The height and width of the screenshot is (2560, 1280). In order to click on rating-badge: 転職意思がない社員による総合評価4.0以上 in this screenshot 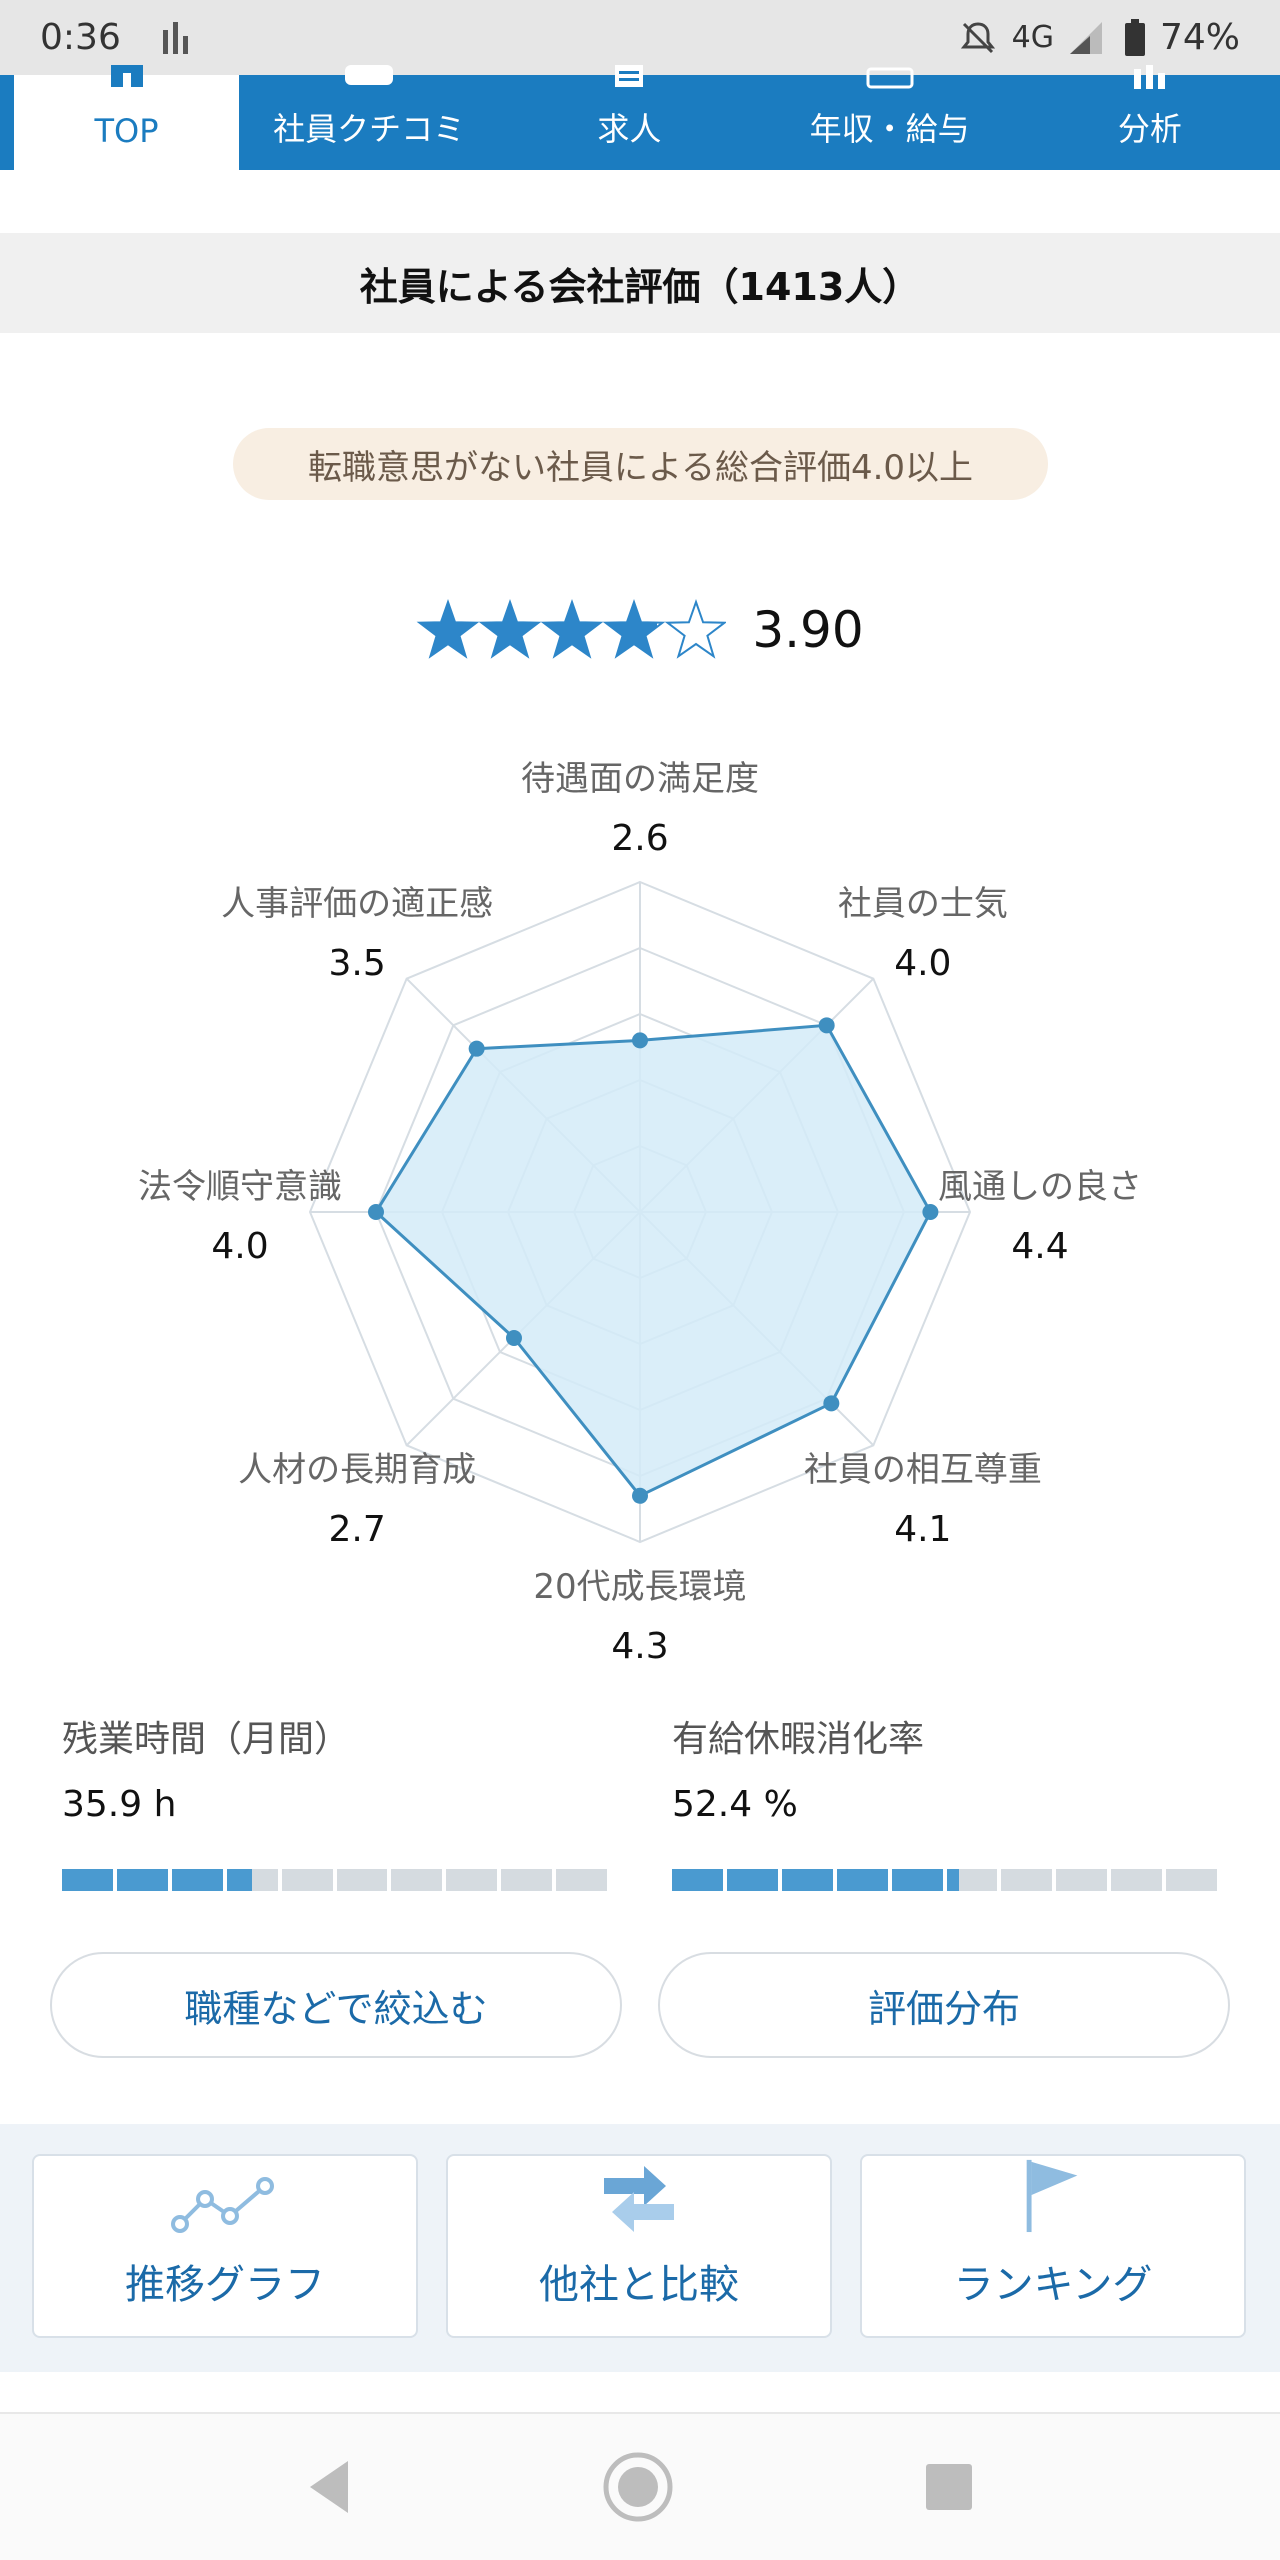, I will do `click(640, 464)`.